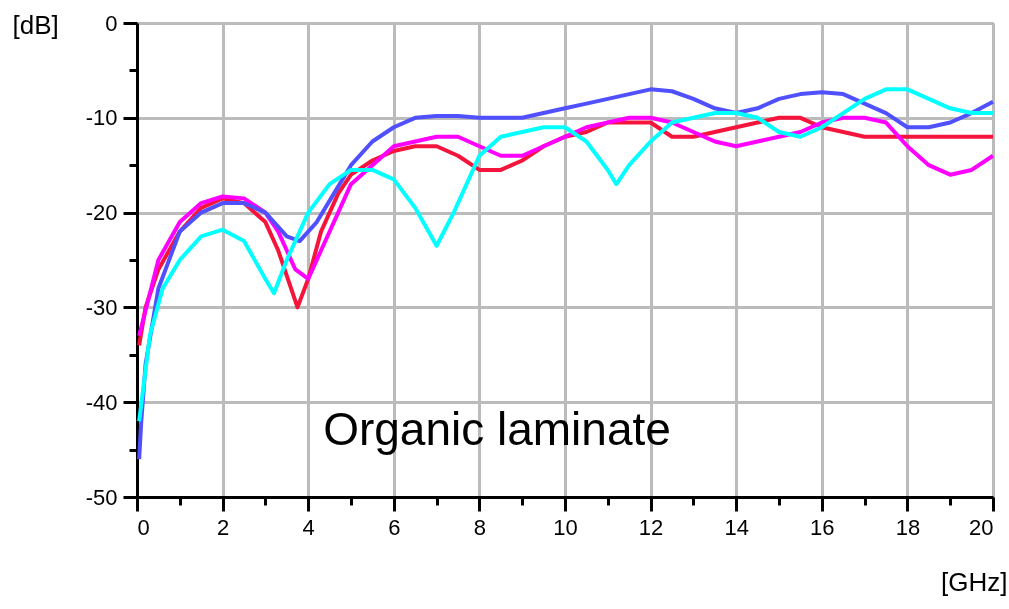 The height and width of the screenshot is (609, 1009). I want to click on x-tick-label: 2, so click(223, 527).